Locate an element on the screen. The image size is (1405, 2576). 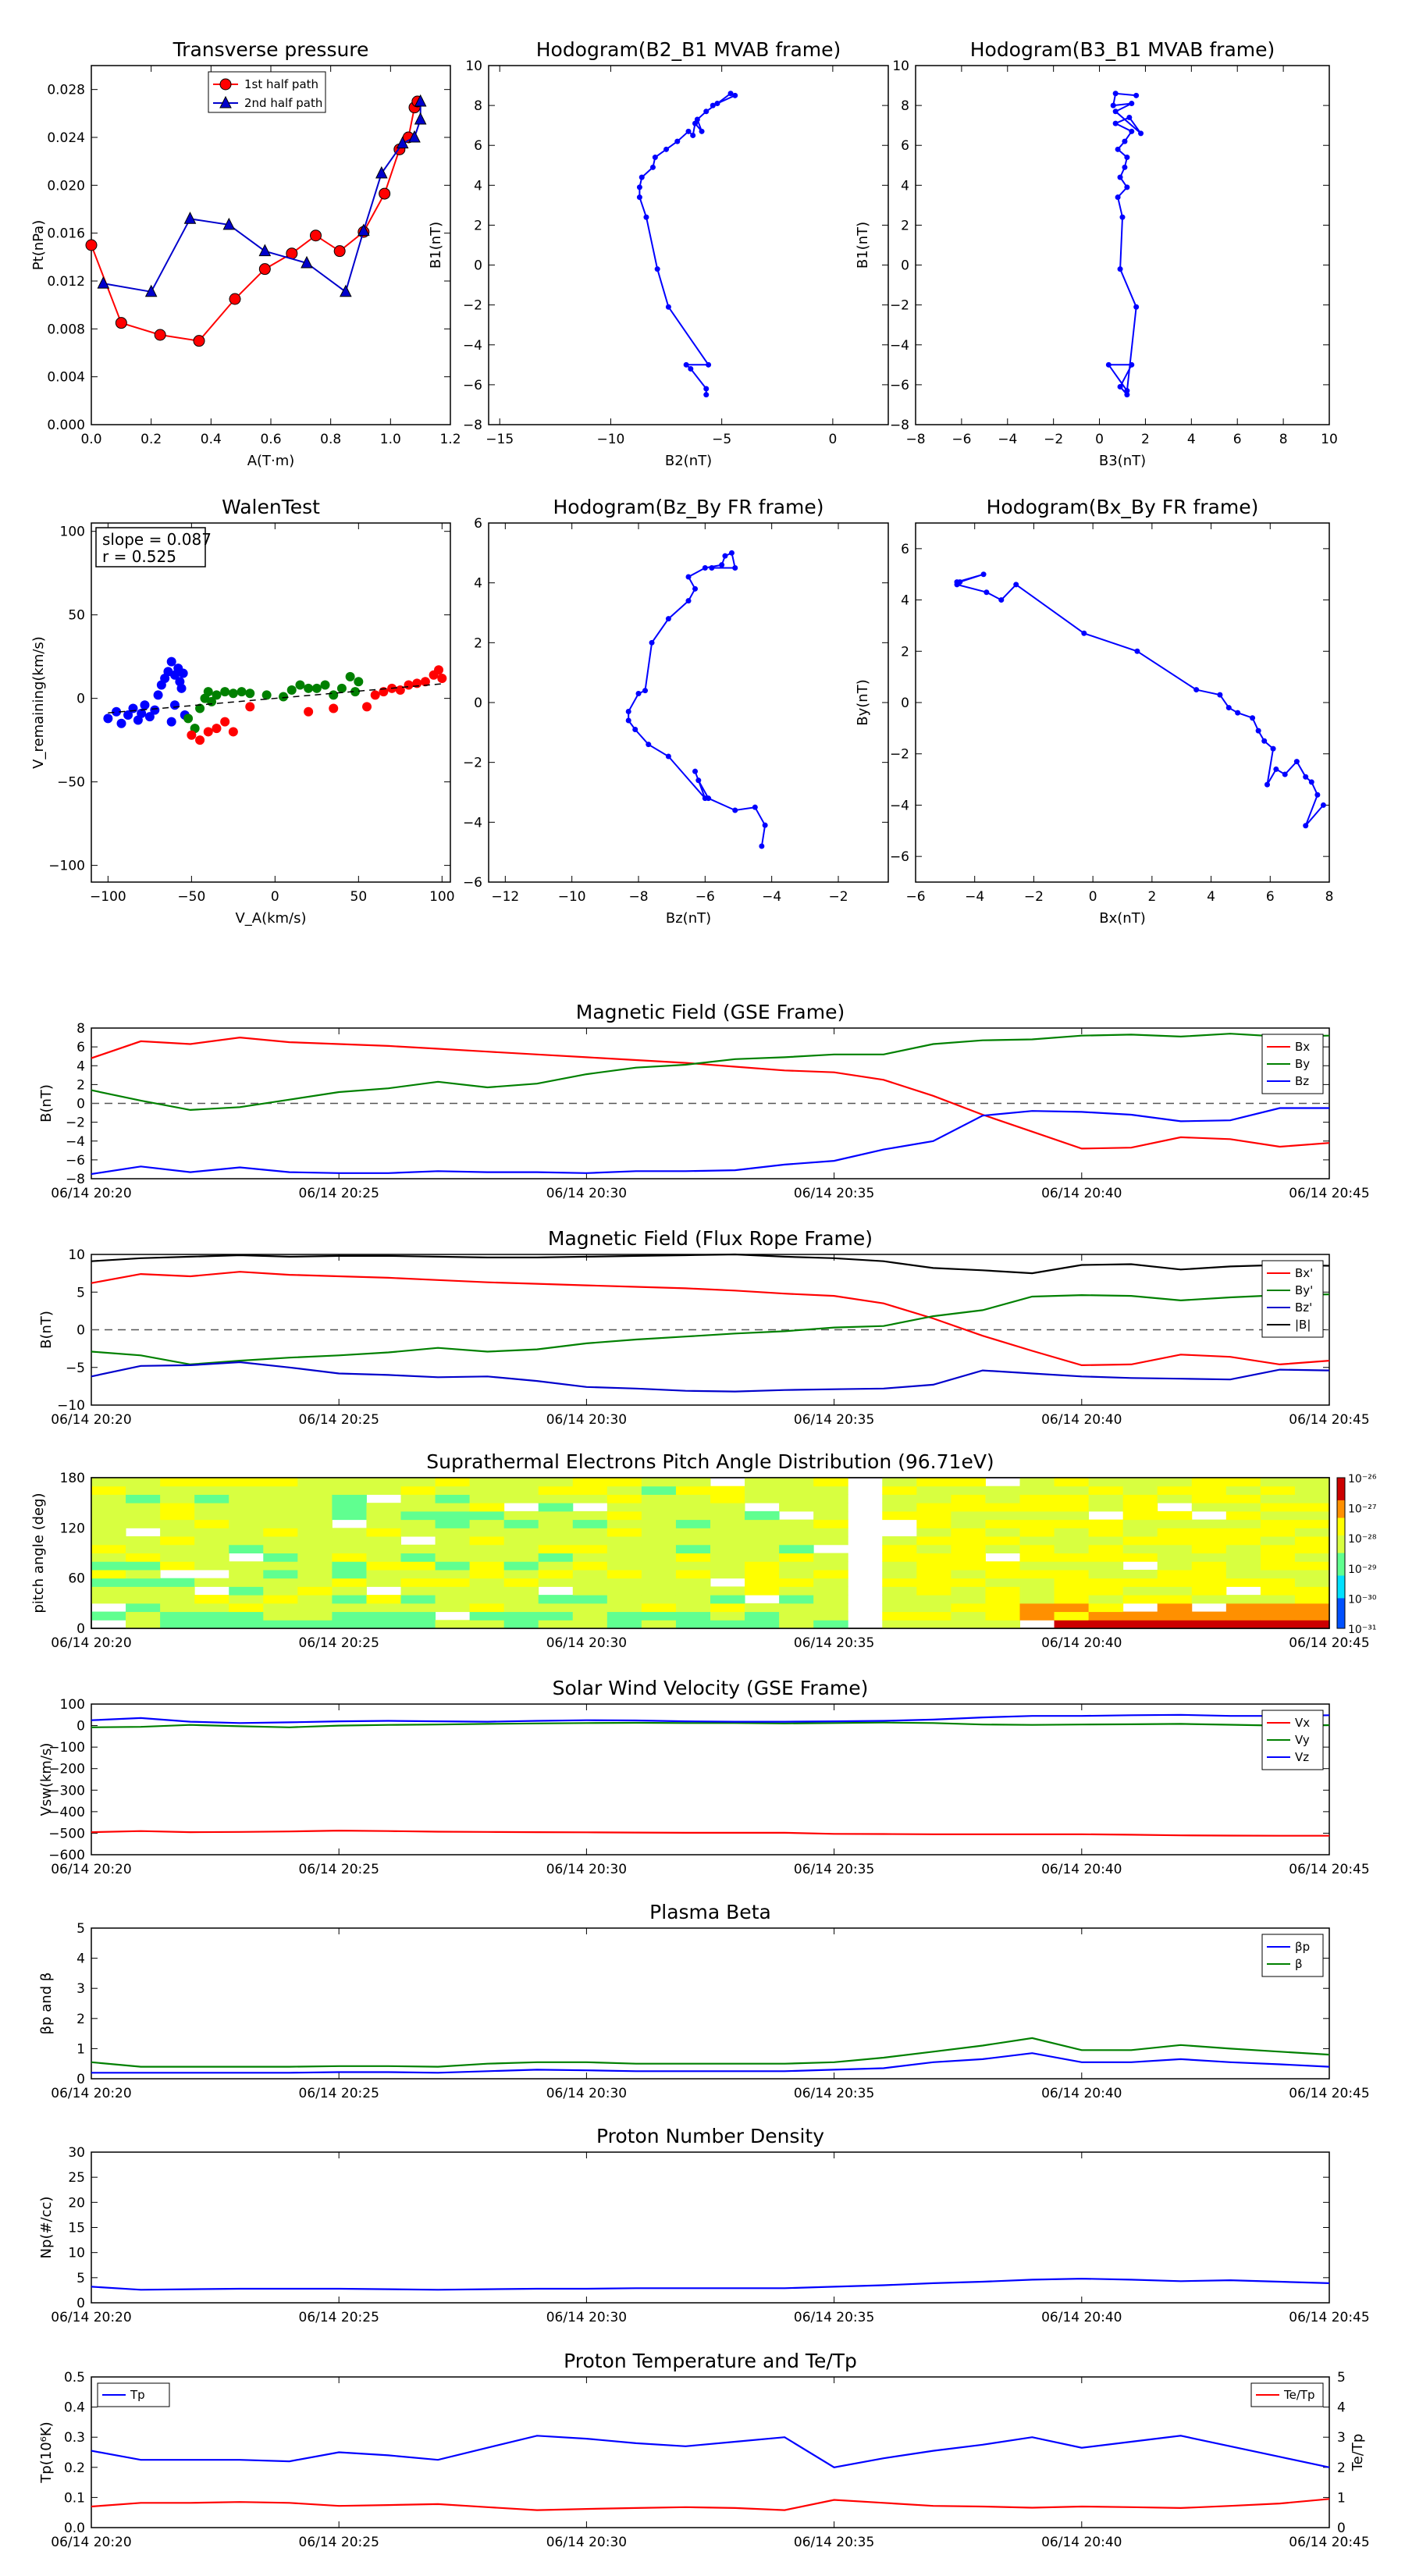
y-tick-label: 0.1 is located at coordinates (74, 2498).